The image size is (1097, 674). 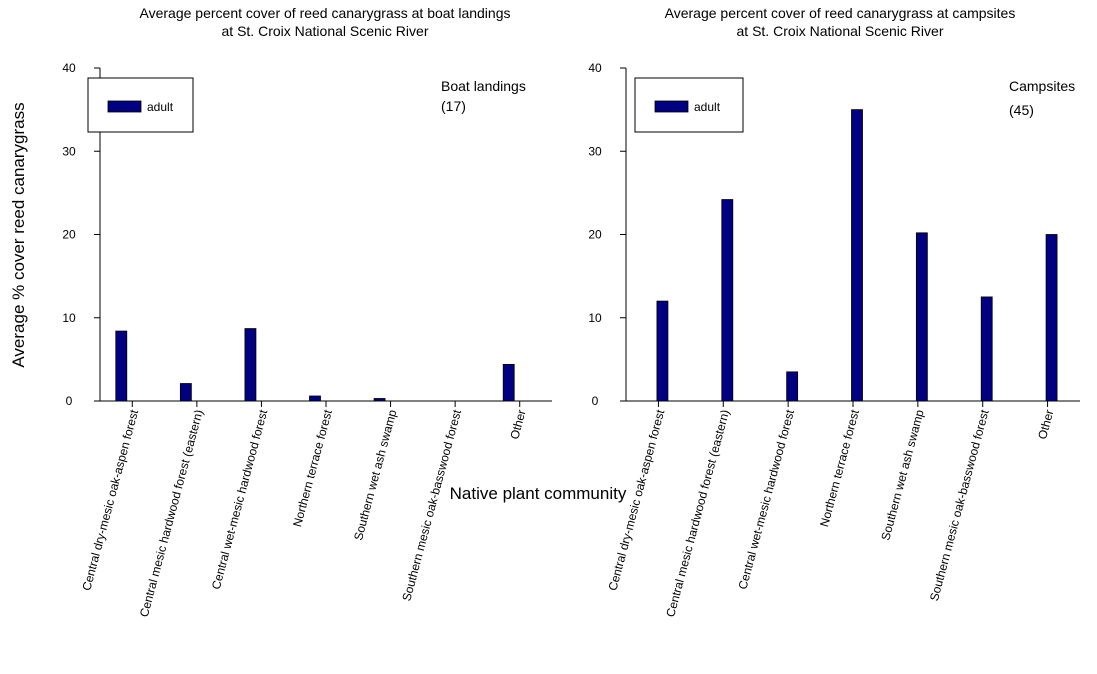 What do you see at coordinates (1042, 86) in the screenshot?
I see `panel-annotation: Campsites` at bounding box center [1042, 86].